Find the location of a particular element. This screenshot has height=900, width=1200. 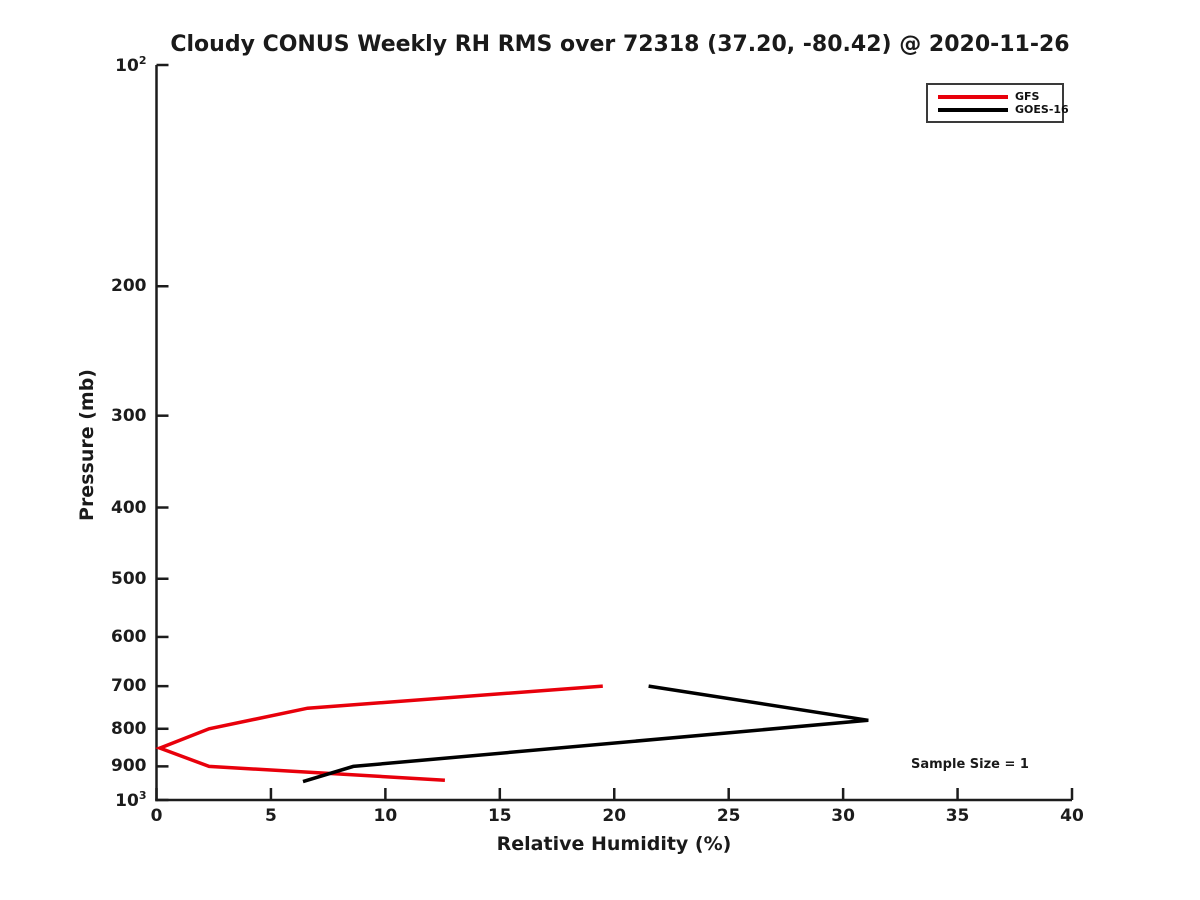

goes-16-series-line is located at coordinates (585, 734).